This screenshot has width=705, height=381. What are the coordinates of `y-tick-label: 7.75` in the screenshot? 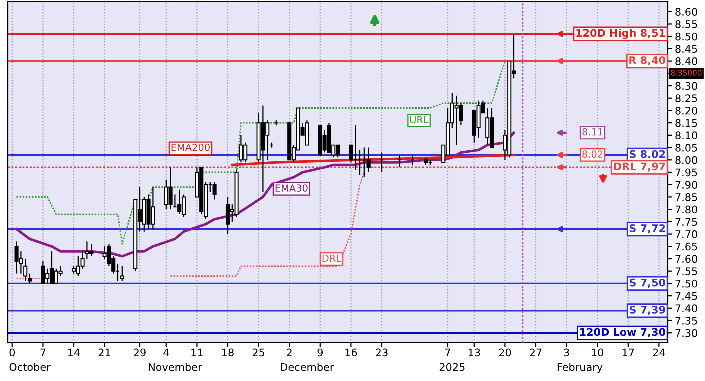 It's located at (687, 222).